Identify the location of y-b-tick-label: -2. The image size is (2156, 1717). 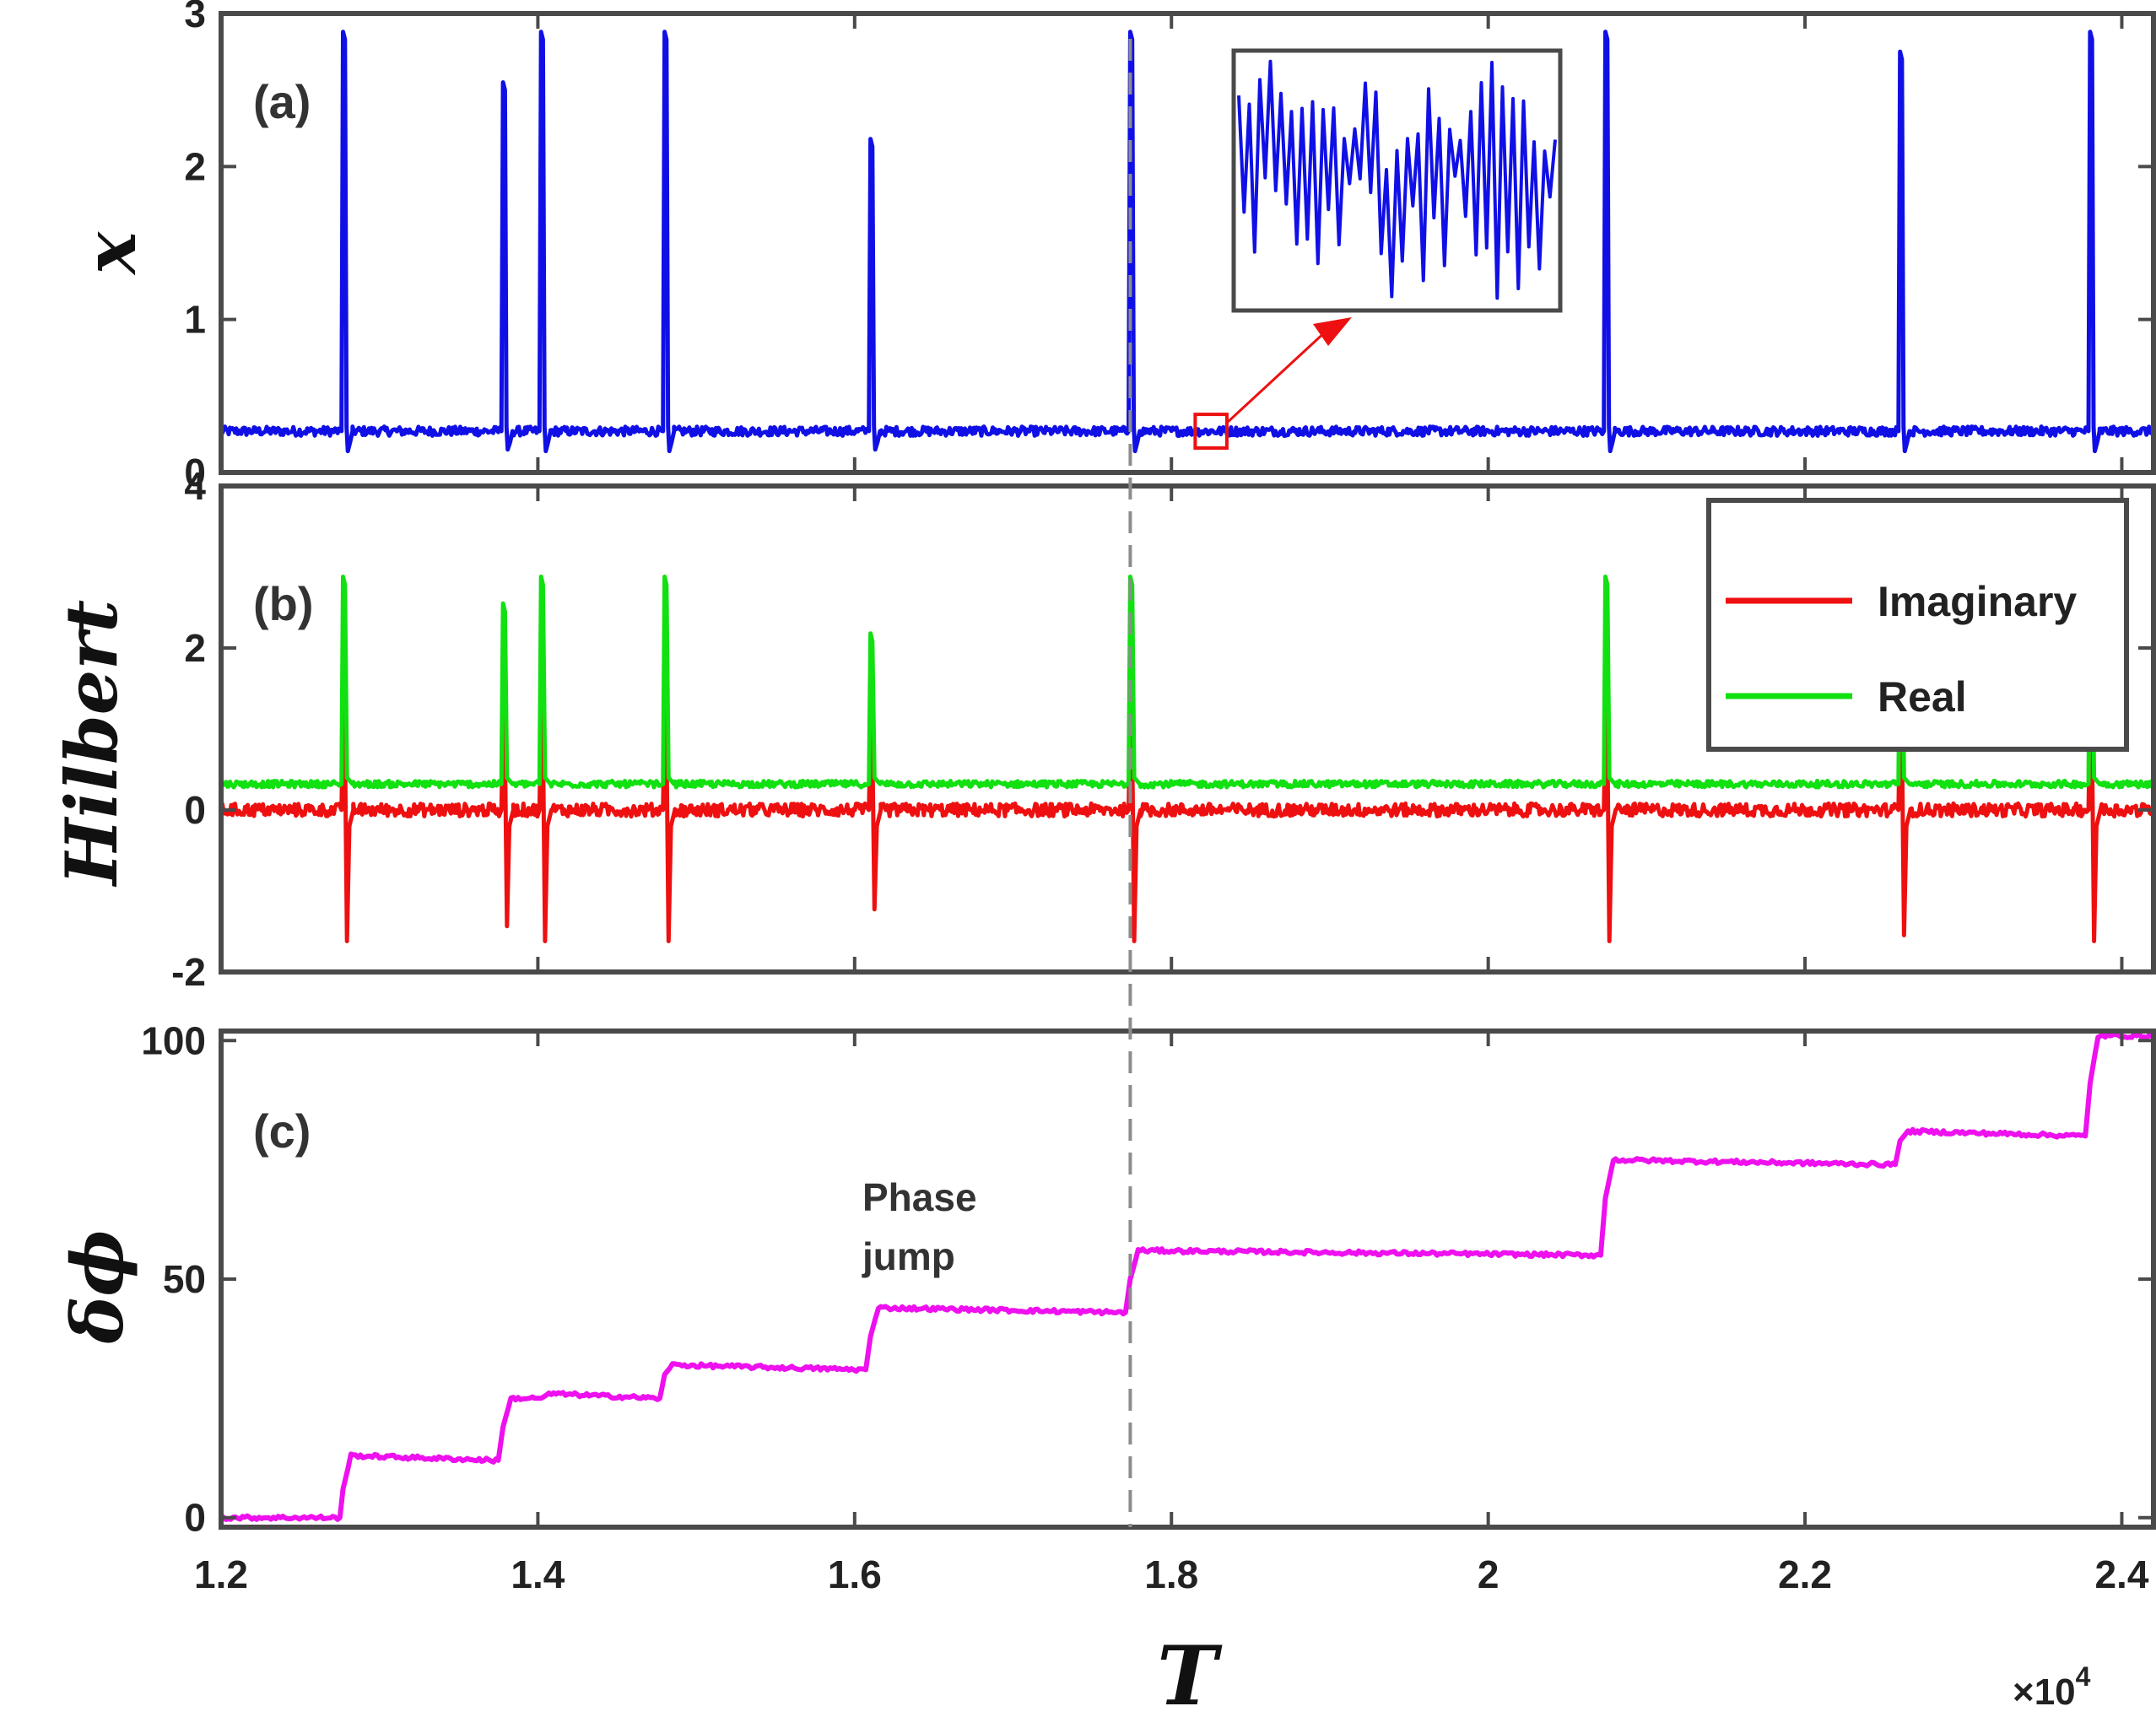
(189, 972).